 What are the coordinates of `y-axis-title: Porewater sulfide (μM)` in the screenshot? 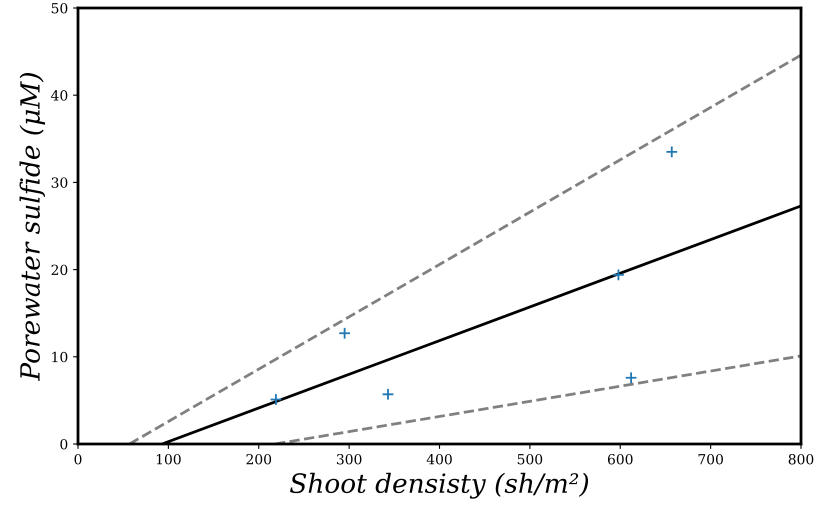 It's located at (33, 227).